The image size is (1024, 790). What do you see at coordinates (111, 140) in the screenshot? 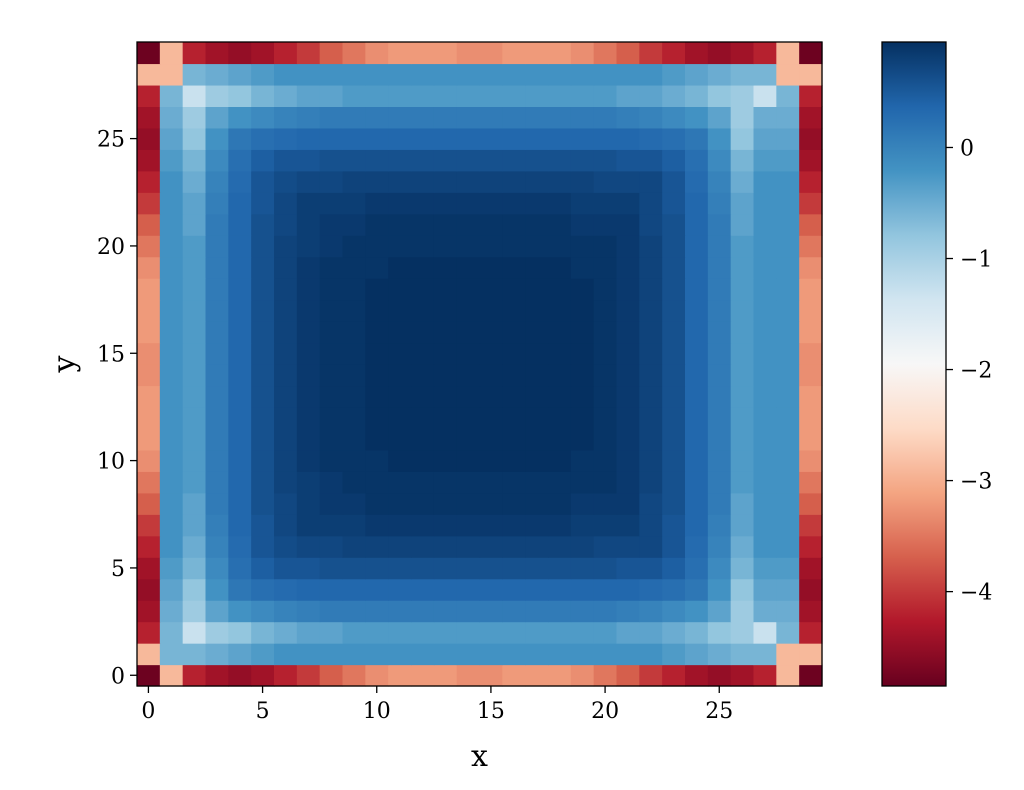
I see `y-tick-label: 25` at bounding box center [111, 140].